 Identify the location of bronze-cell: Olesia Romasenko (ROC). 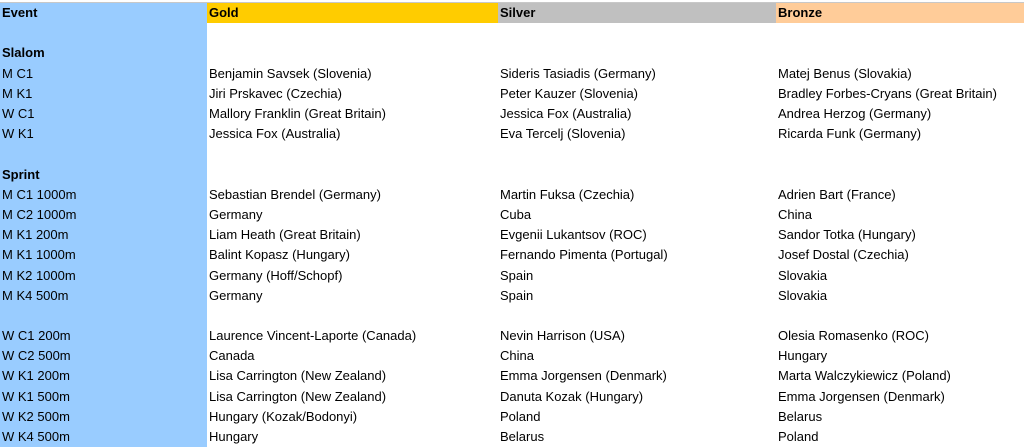
(853, 336).